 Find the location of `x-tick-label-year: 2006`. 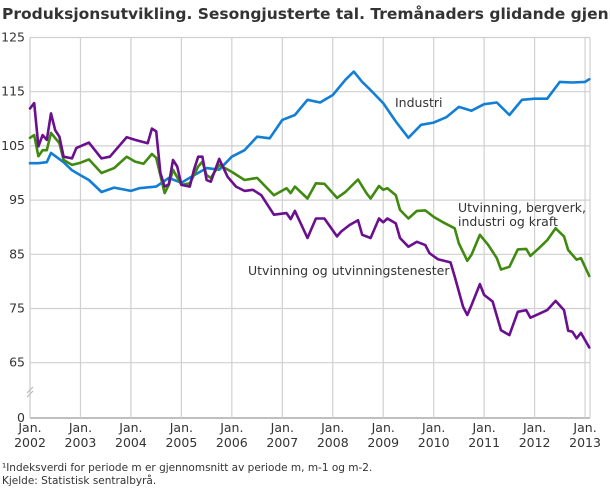

x-tick-label-year: 2006 is located at coordinates (232, 442).